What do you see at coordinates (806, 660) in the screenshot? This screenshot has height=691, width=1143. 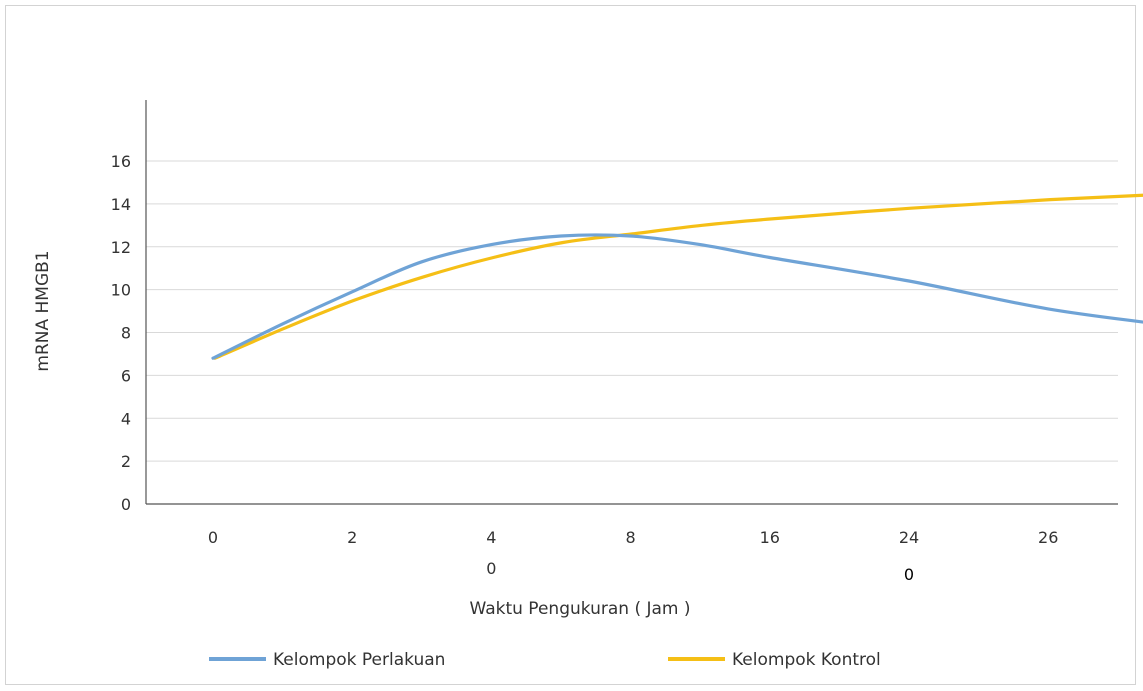 I see `legend-label: Kelompok Kontrol` at bounding box center [806, 660].